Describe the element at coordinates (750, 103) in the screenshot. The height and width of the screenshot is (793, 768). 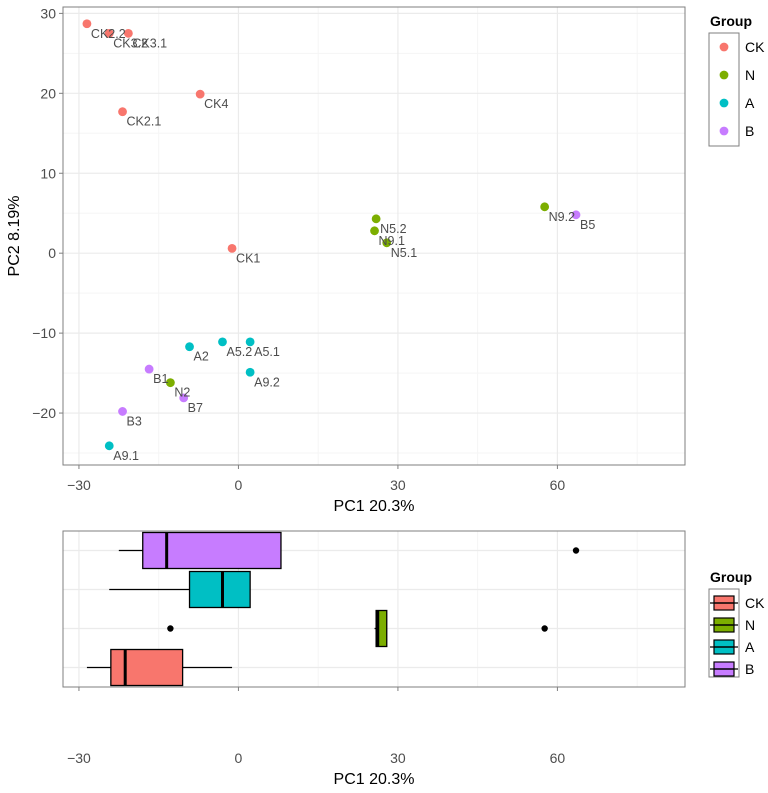
I see `scatter-legend-label: A` at that location.